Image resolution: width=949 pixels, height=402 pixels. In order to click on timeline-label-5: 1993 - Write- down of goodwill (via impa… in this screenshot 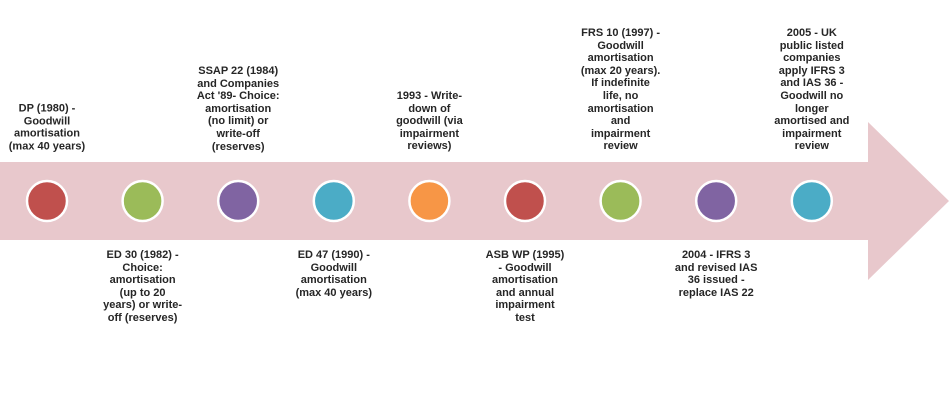, I will do `click(429, 121)`.